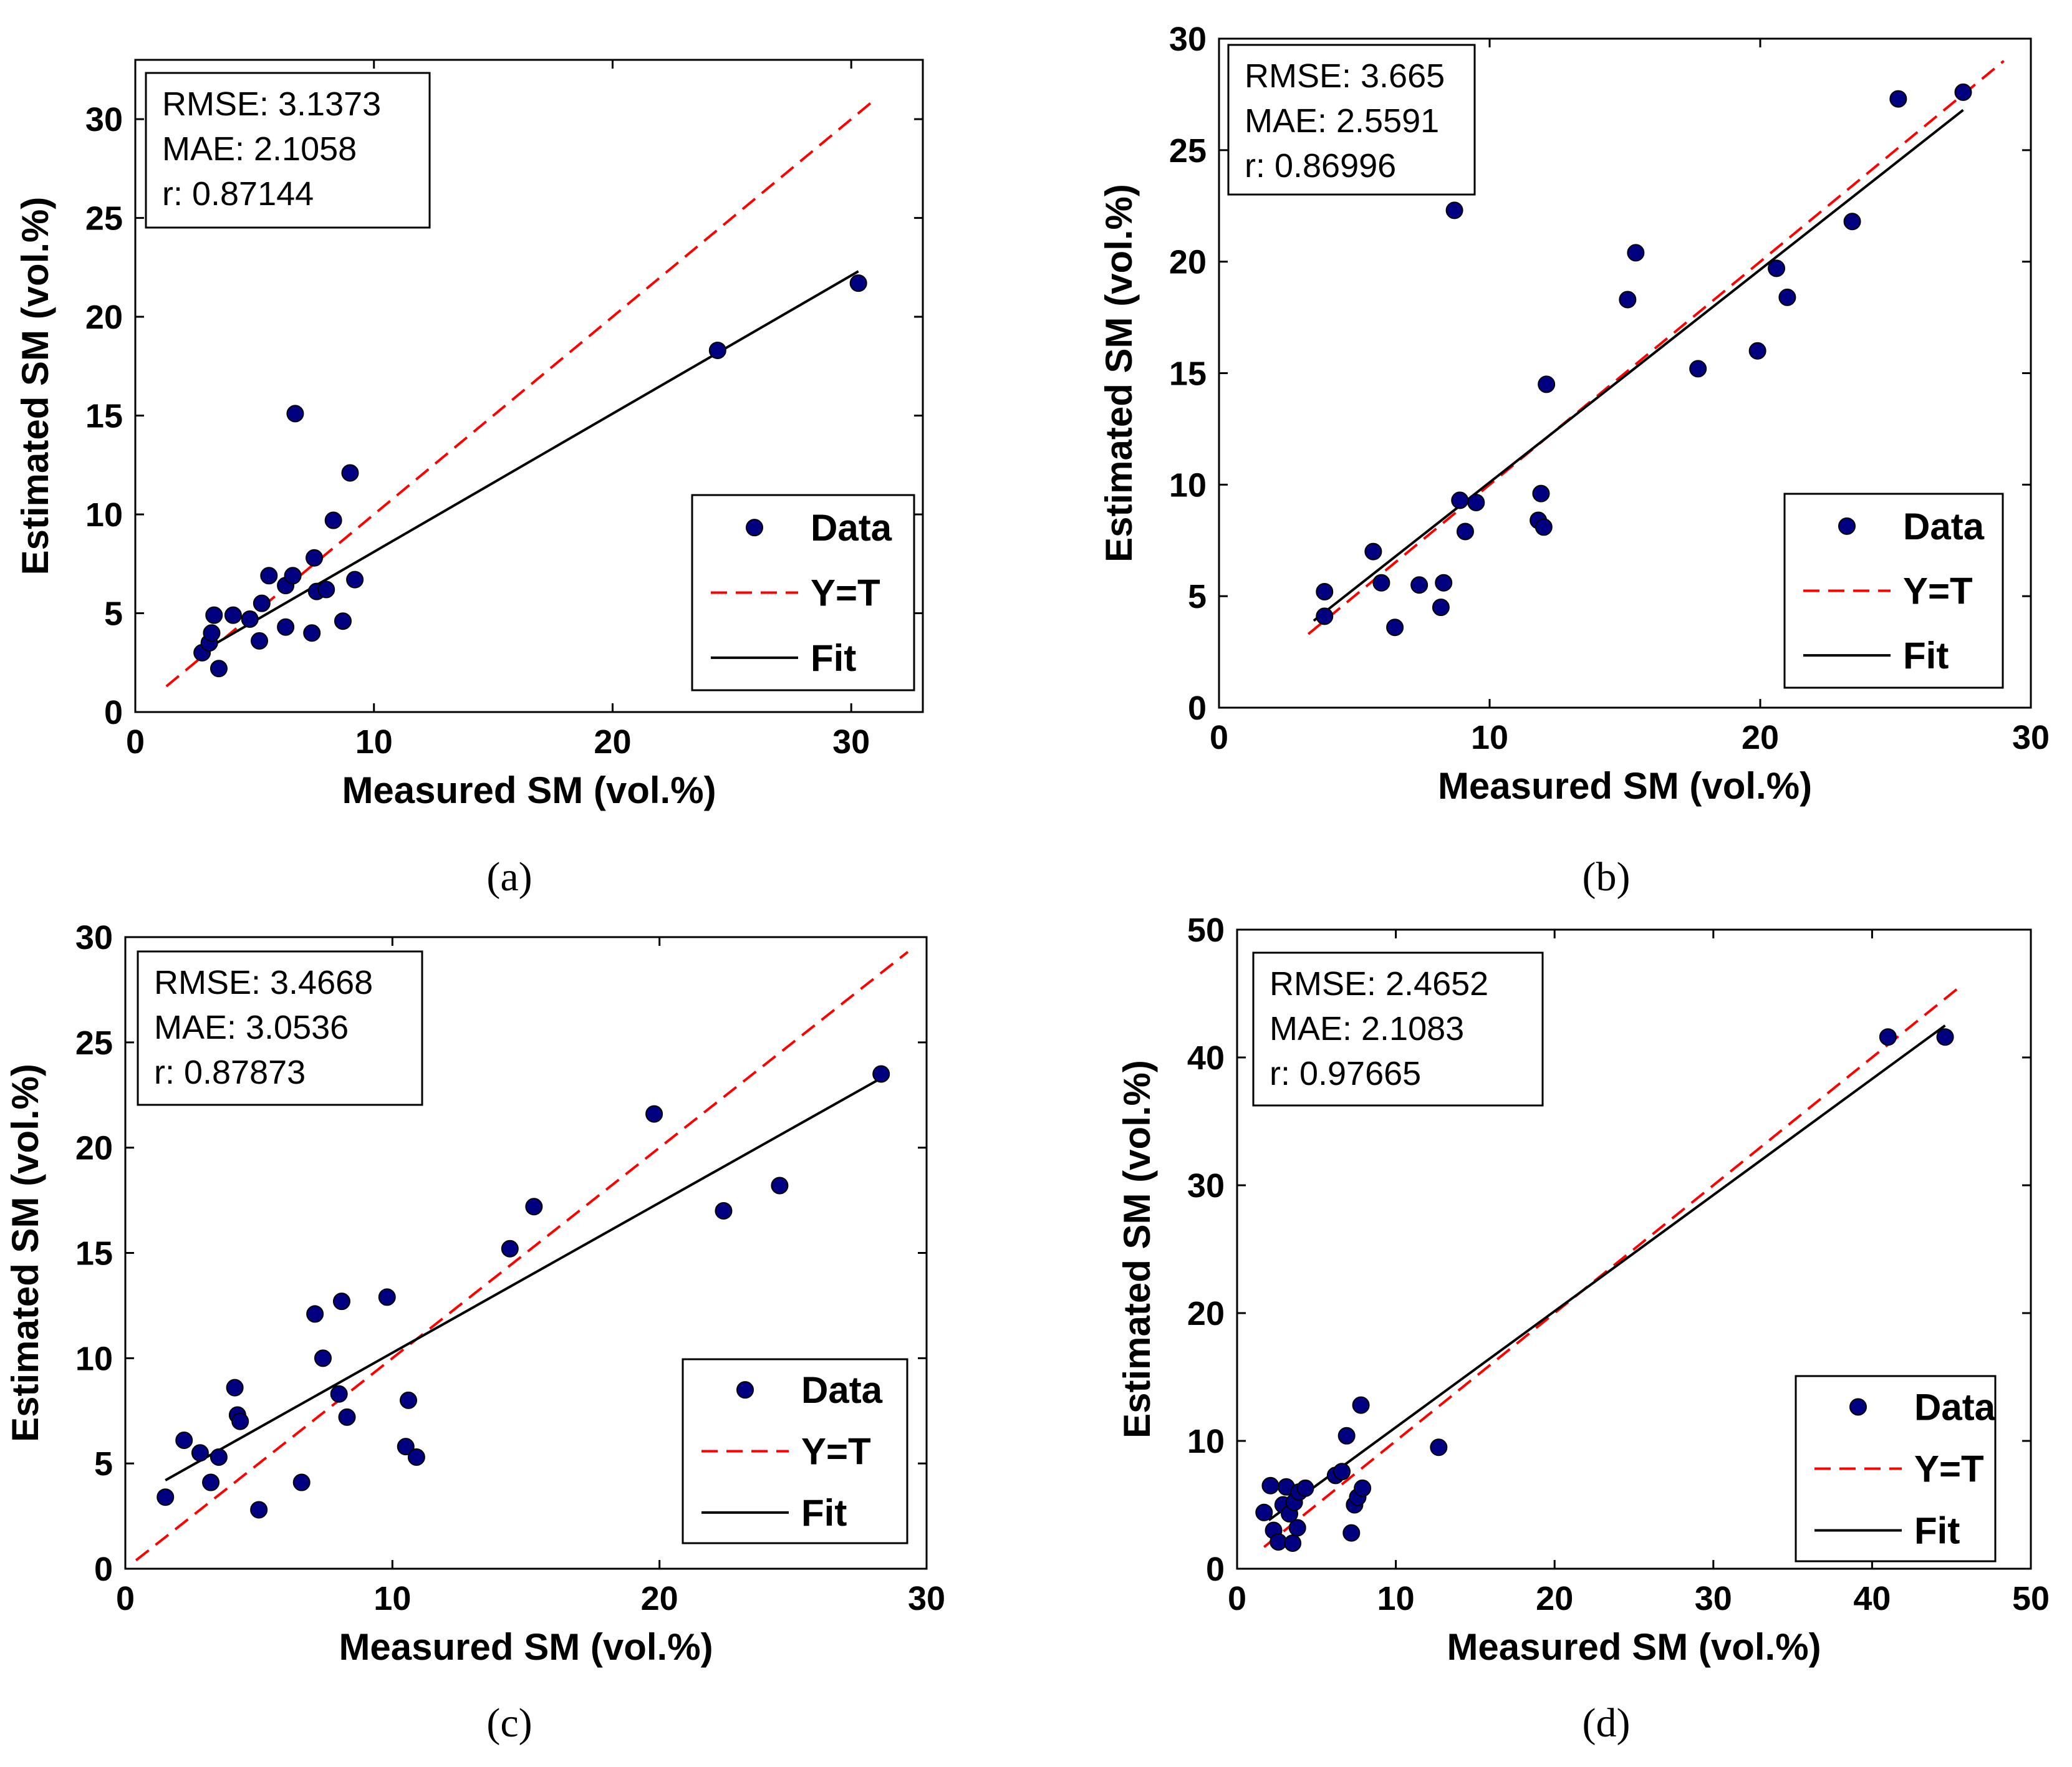 The image size is (2072, 1767). Describe the element at coordinates (1625, 786) in the screenshot. I see `x-axis-label: Measured SM (vol.%)` at that location.